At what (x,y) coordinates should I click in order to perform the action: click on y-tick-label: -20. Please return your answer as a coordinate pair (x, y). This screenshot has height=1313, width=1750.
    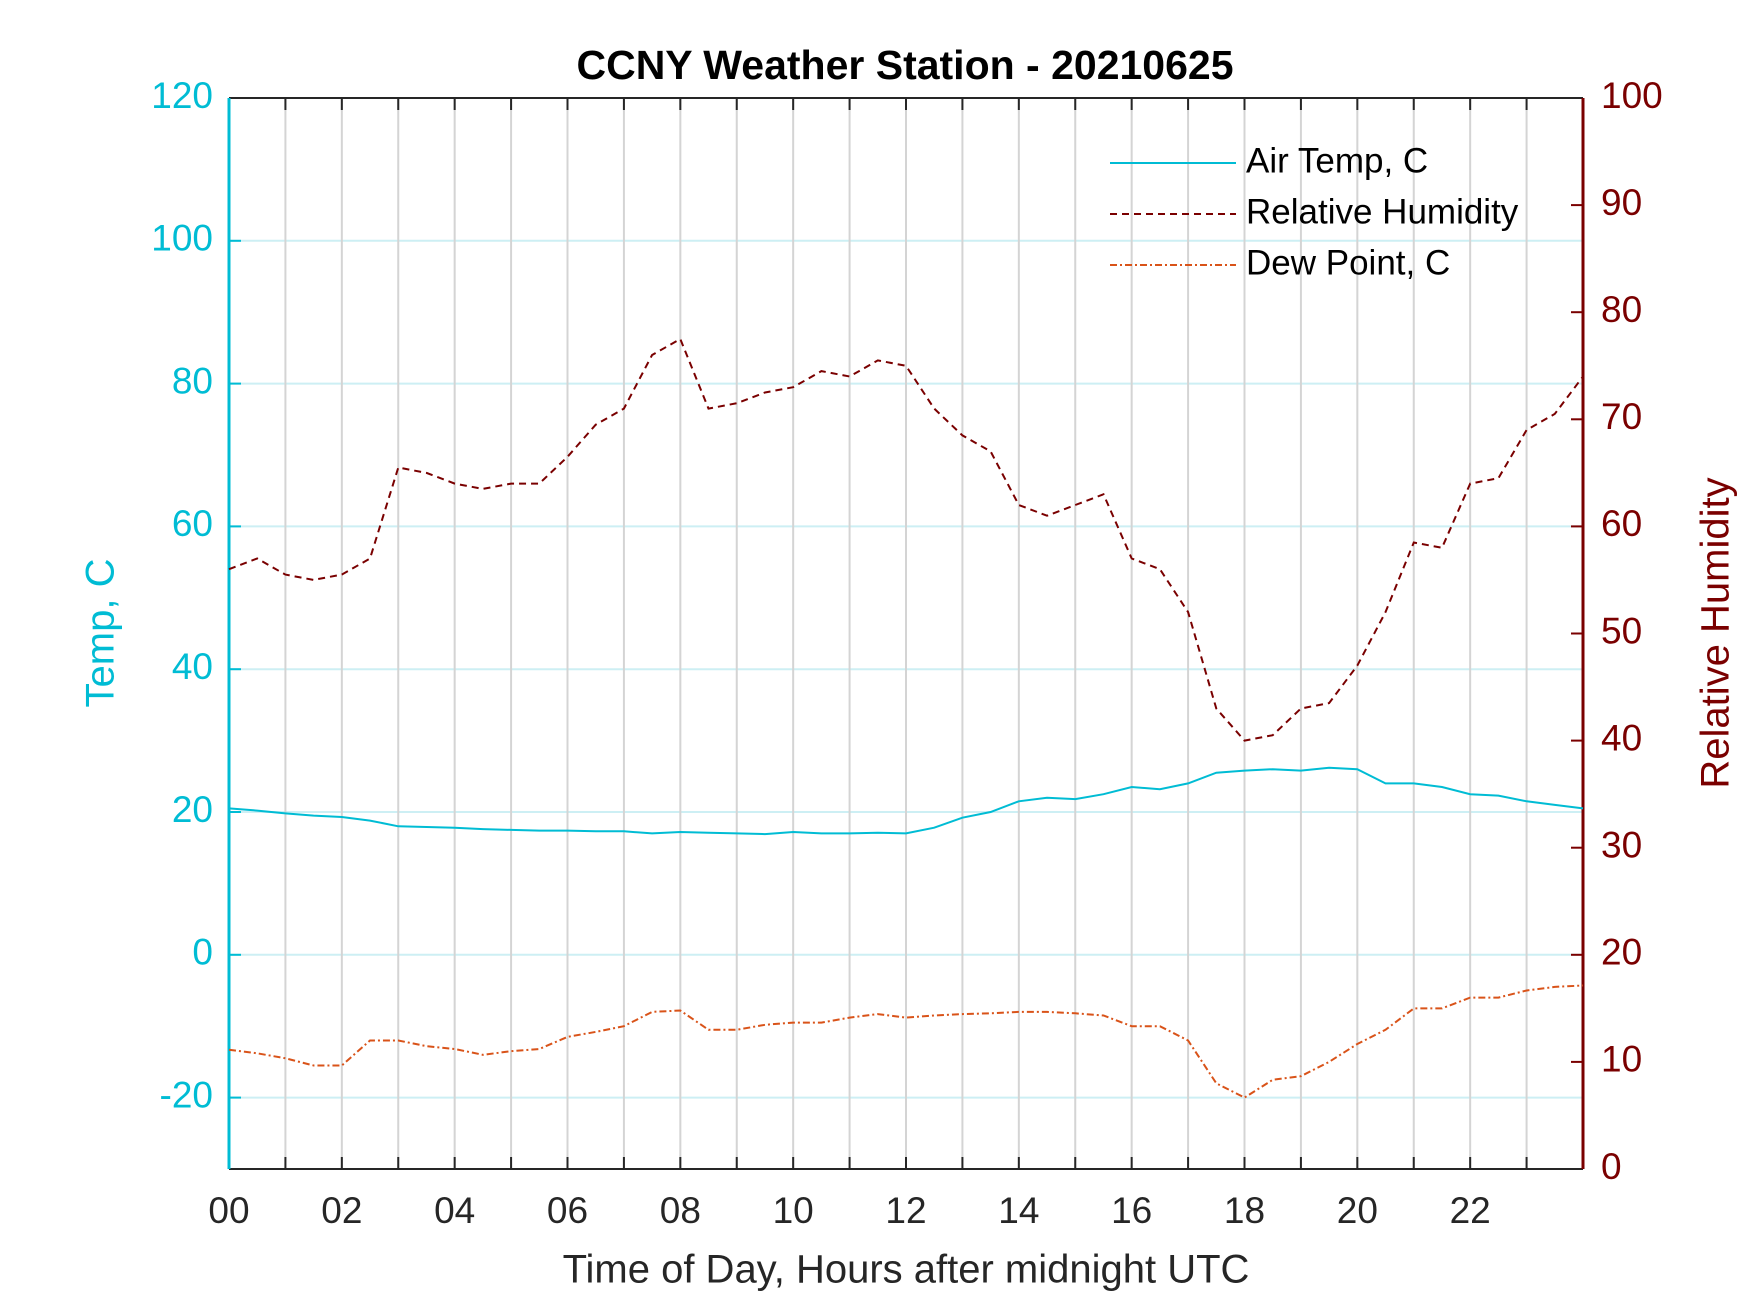
    Looking at the image, I should click on (186, 1094).